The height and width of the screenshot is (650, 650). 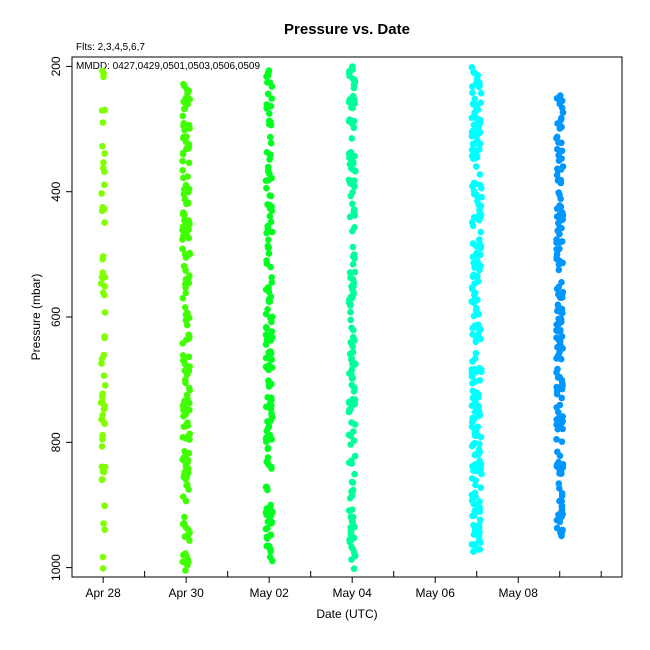 What do you see at coordinates (269, 593) in the screenshot?
I see `x-tick-label: May 02` at bounding box center [269, 593].